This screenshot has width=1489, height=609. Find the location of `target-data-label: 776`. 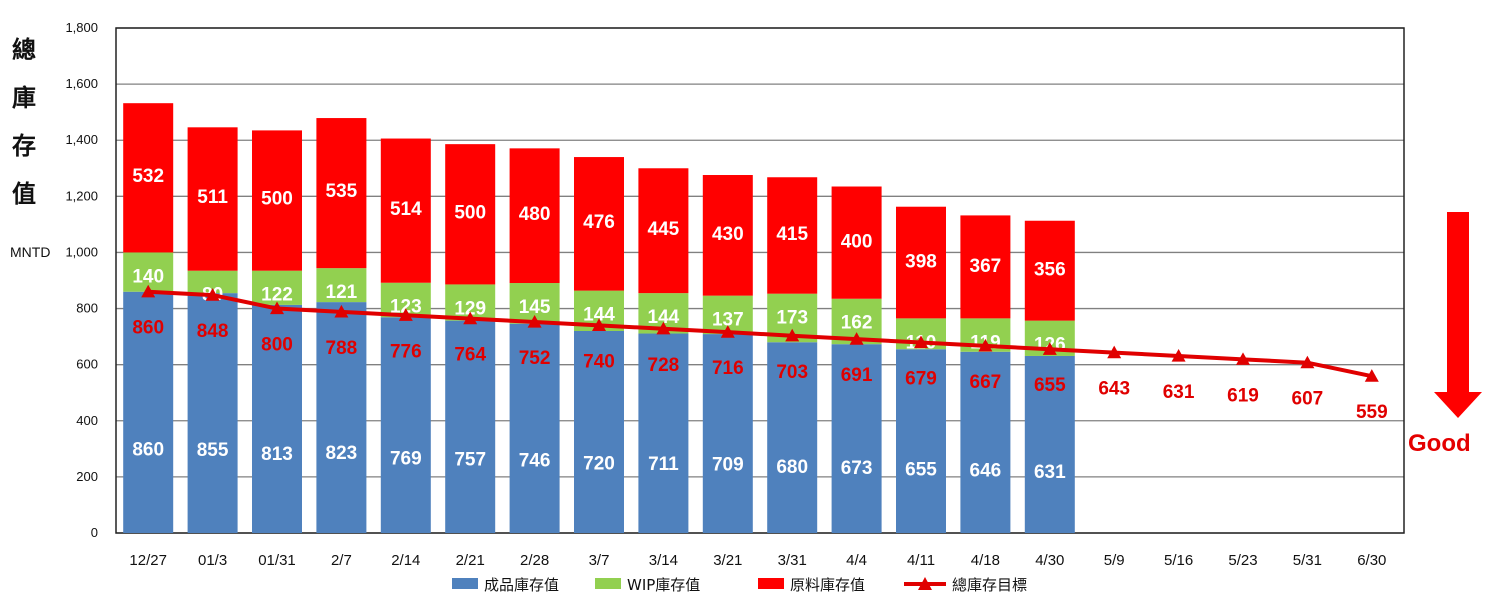

target-data-label: 776 is located at coordinates (406, 351).